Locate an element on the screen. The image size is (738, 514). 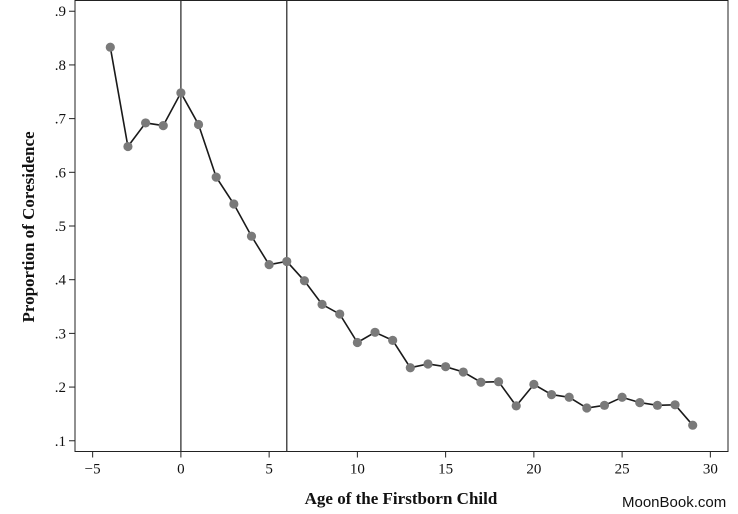
y-tick-label: .5 is located at coordinates (60, 227).